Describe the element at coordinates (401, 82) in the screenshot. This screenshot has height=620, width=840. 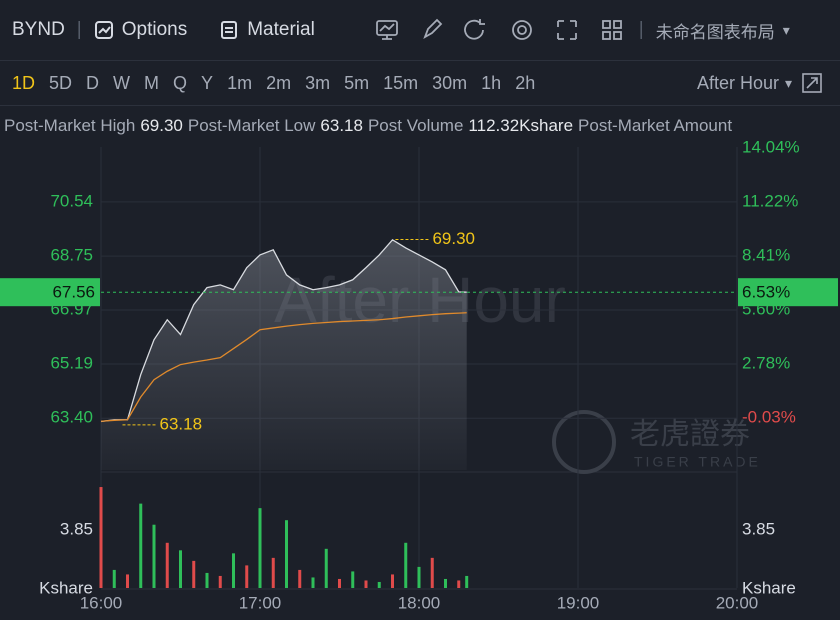
I see `period: 15m` at that location.